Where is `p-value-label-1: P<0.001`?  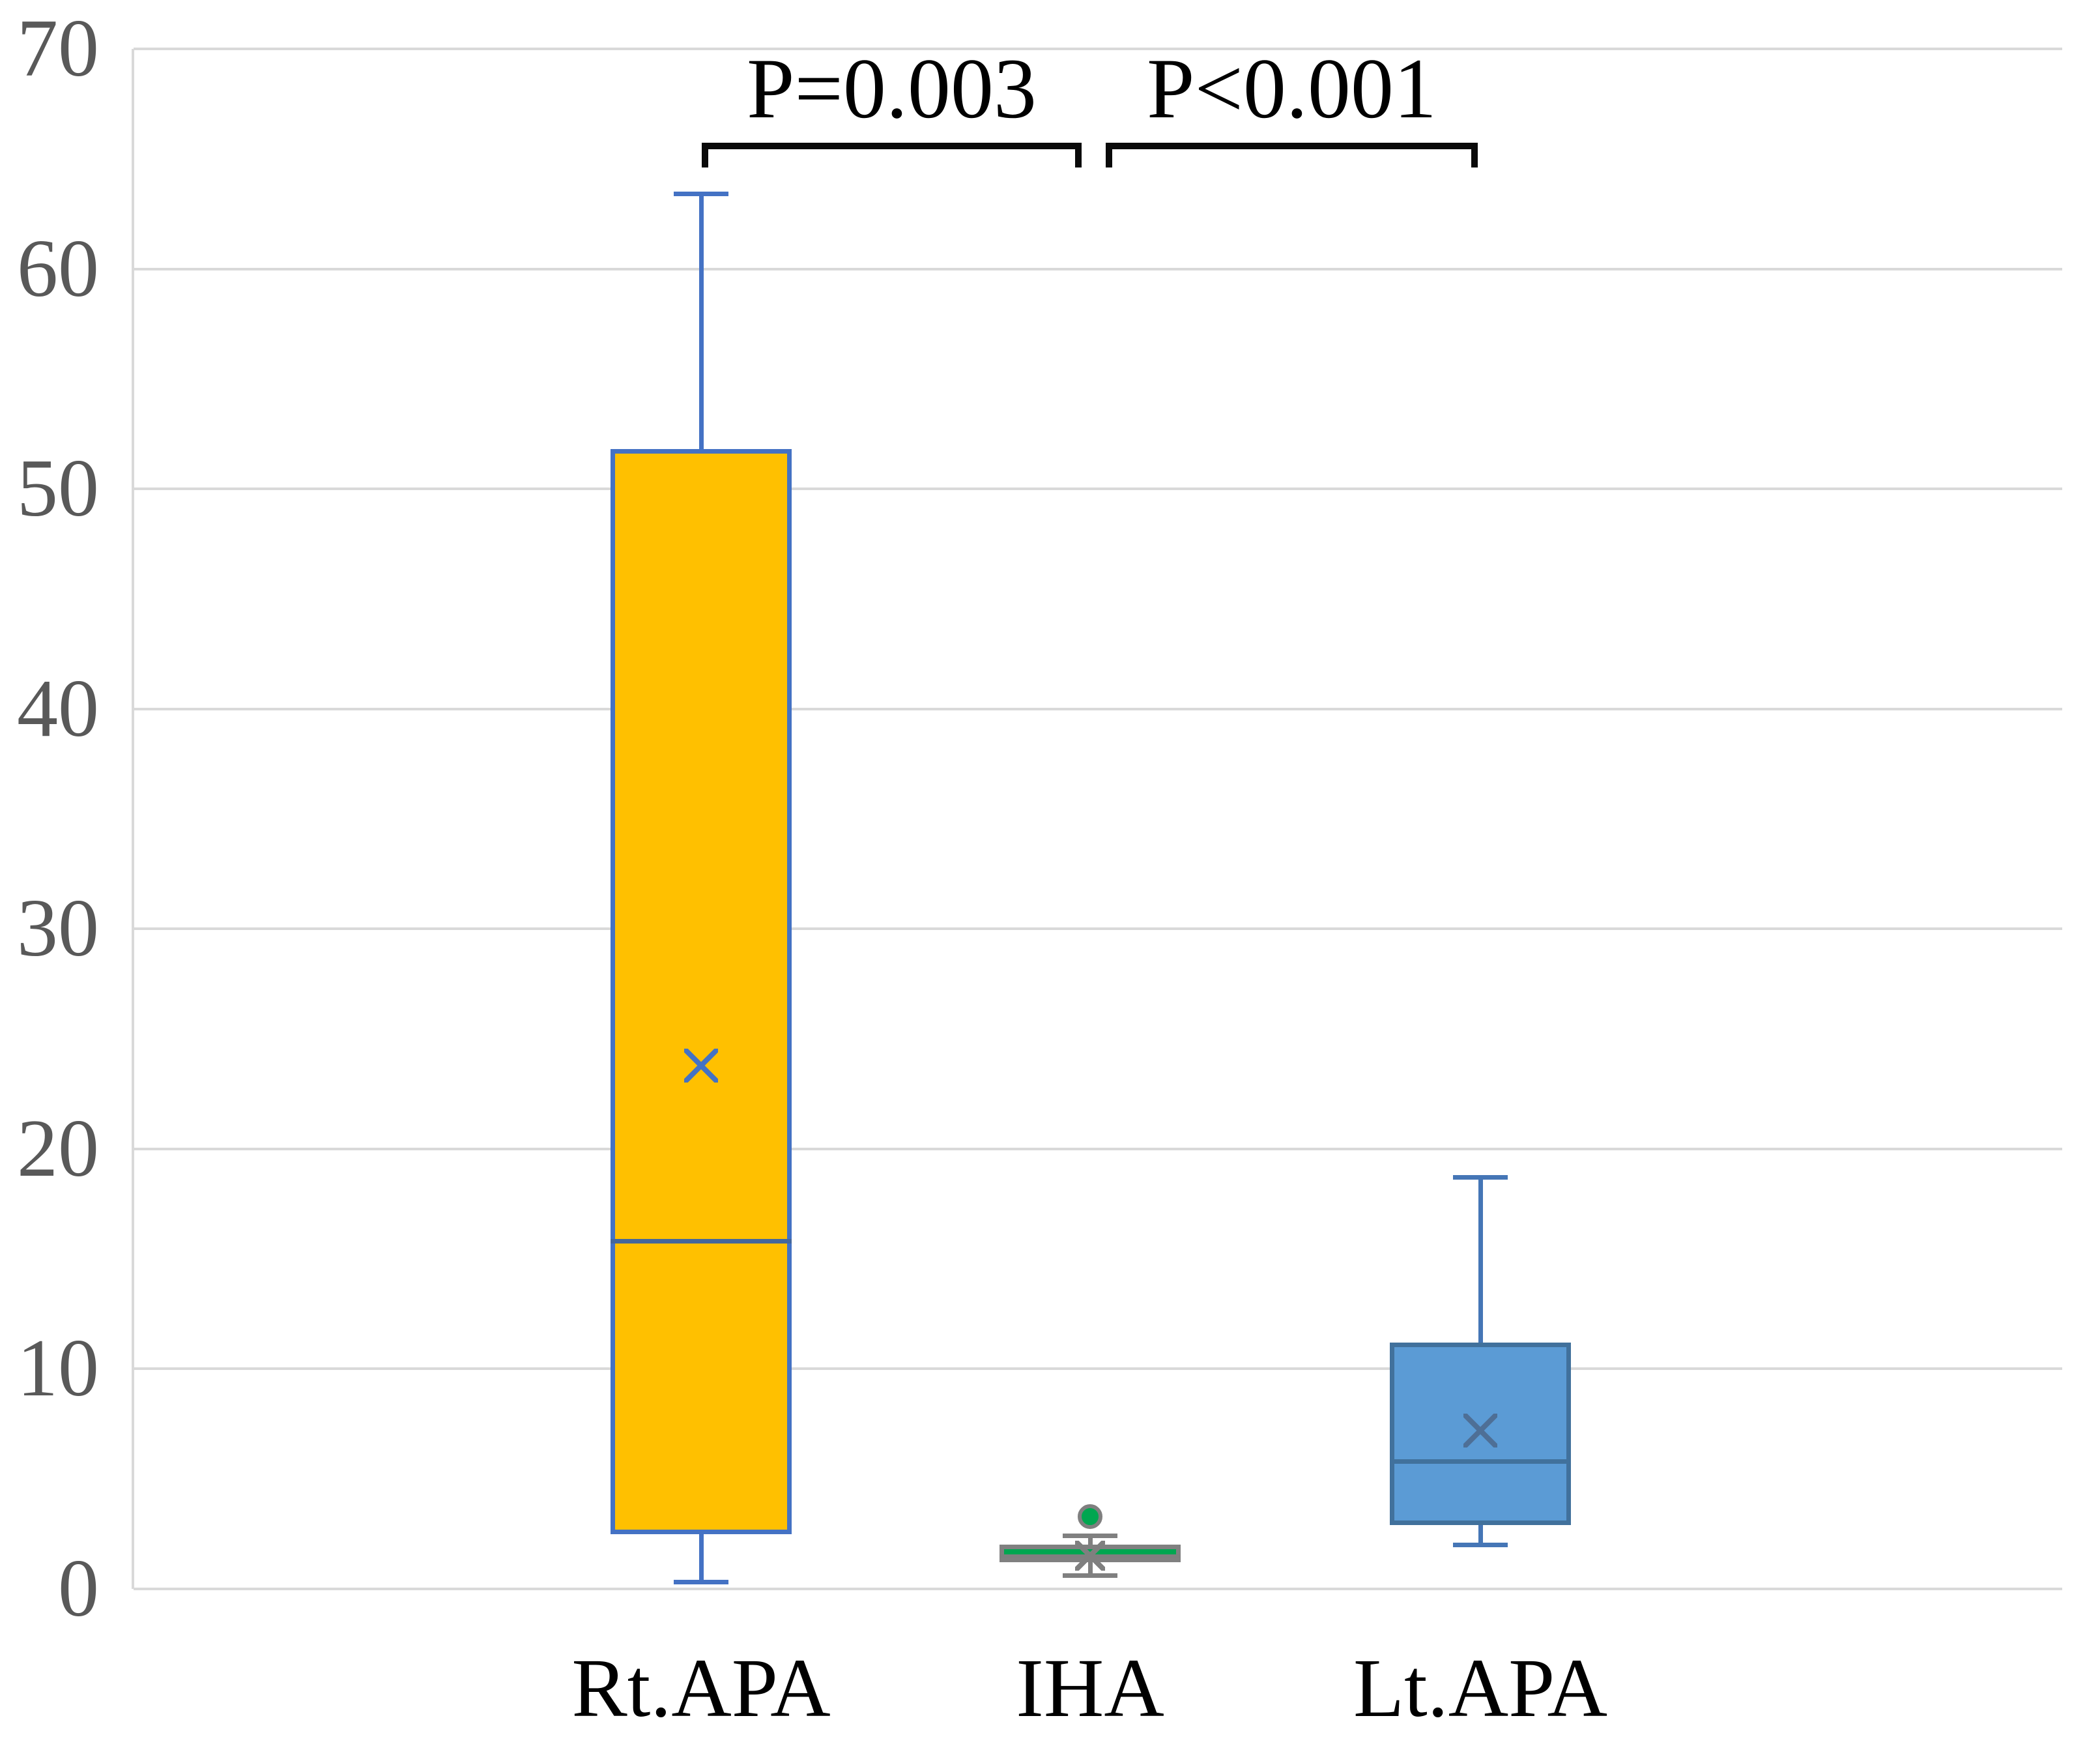 p-value-label-1: P<0.001 is located at coordinates (1292, 88).